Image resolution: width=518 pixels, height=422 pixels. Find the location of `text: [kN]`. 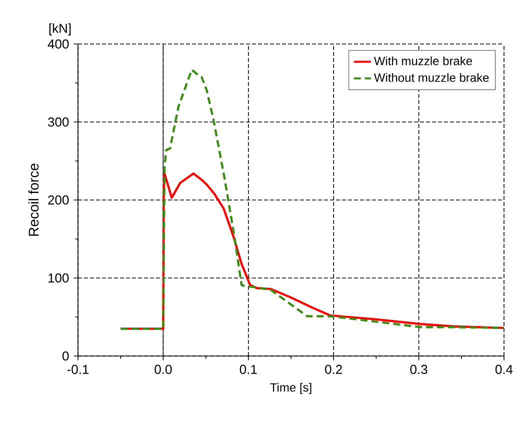

text: [kN] is located at coordinates (60, 29).